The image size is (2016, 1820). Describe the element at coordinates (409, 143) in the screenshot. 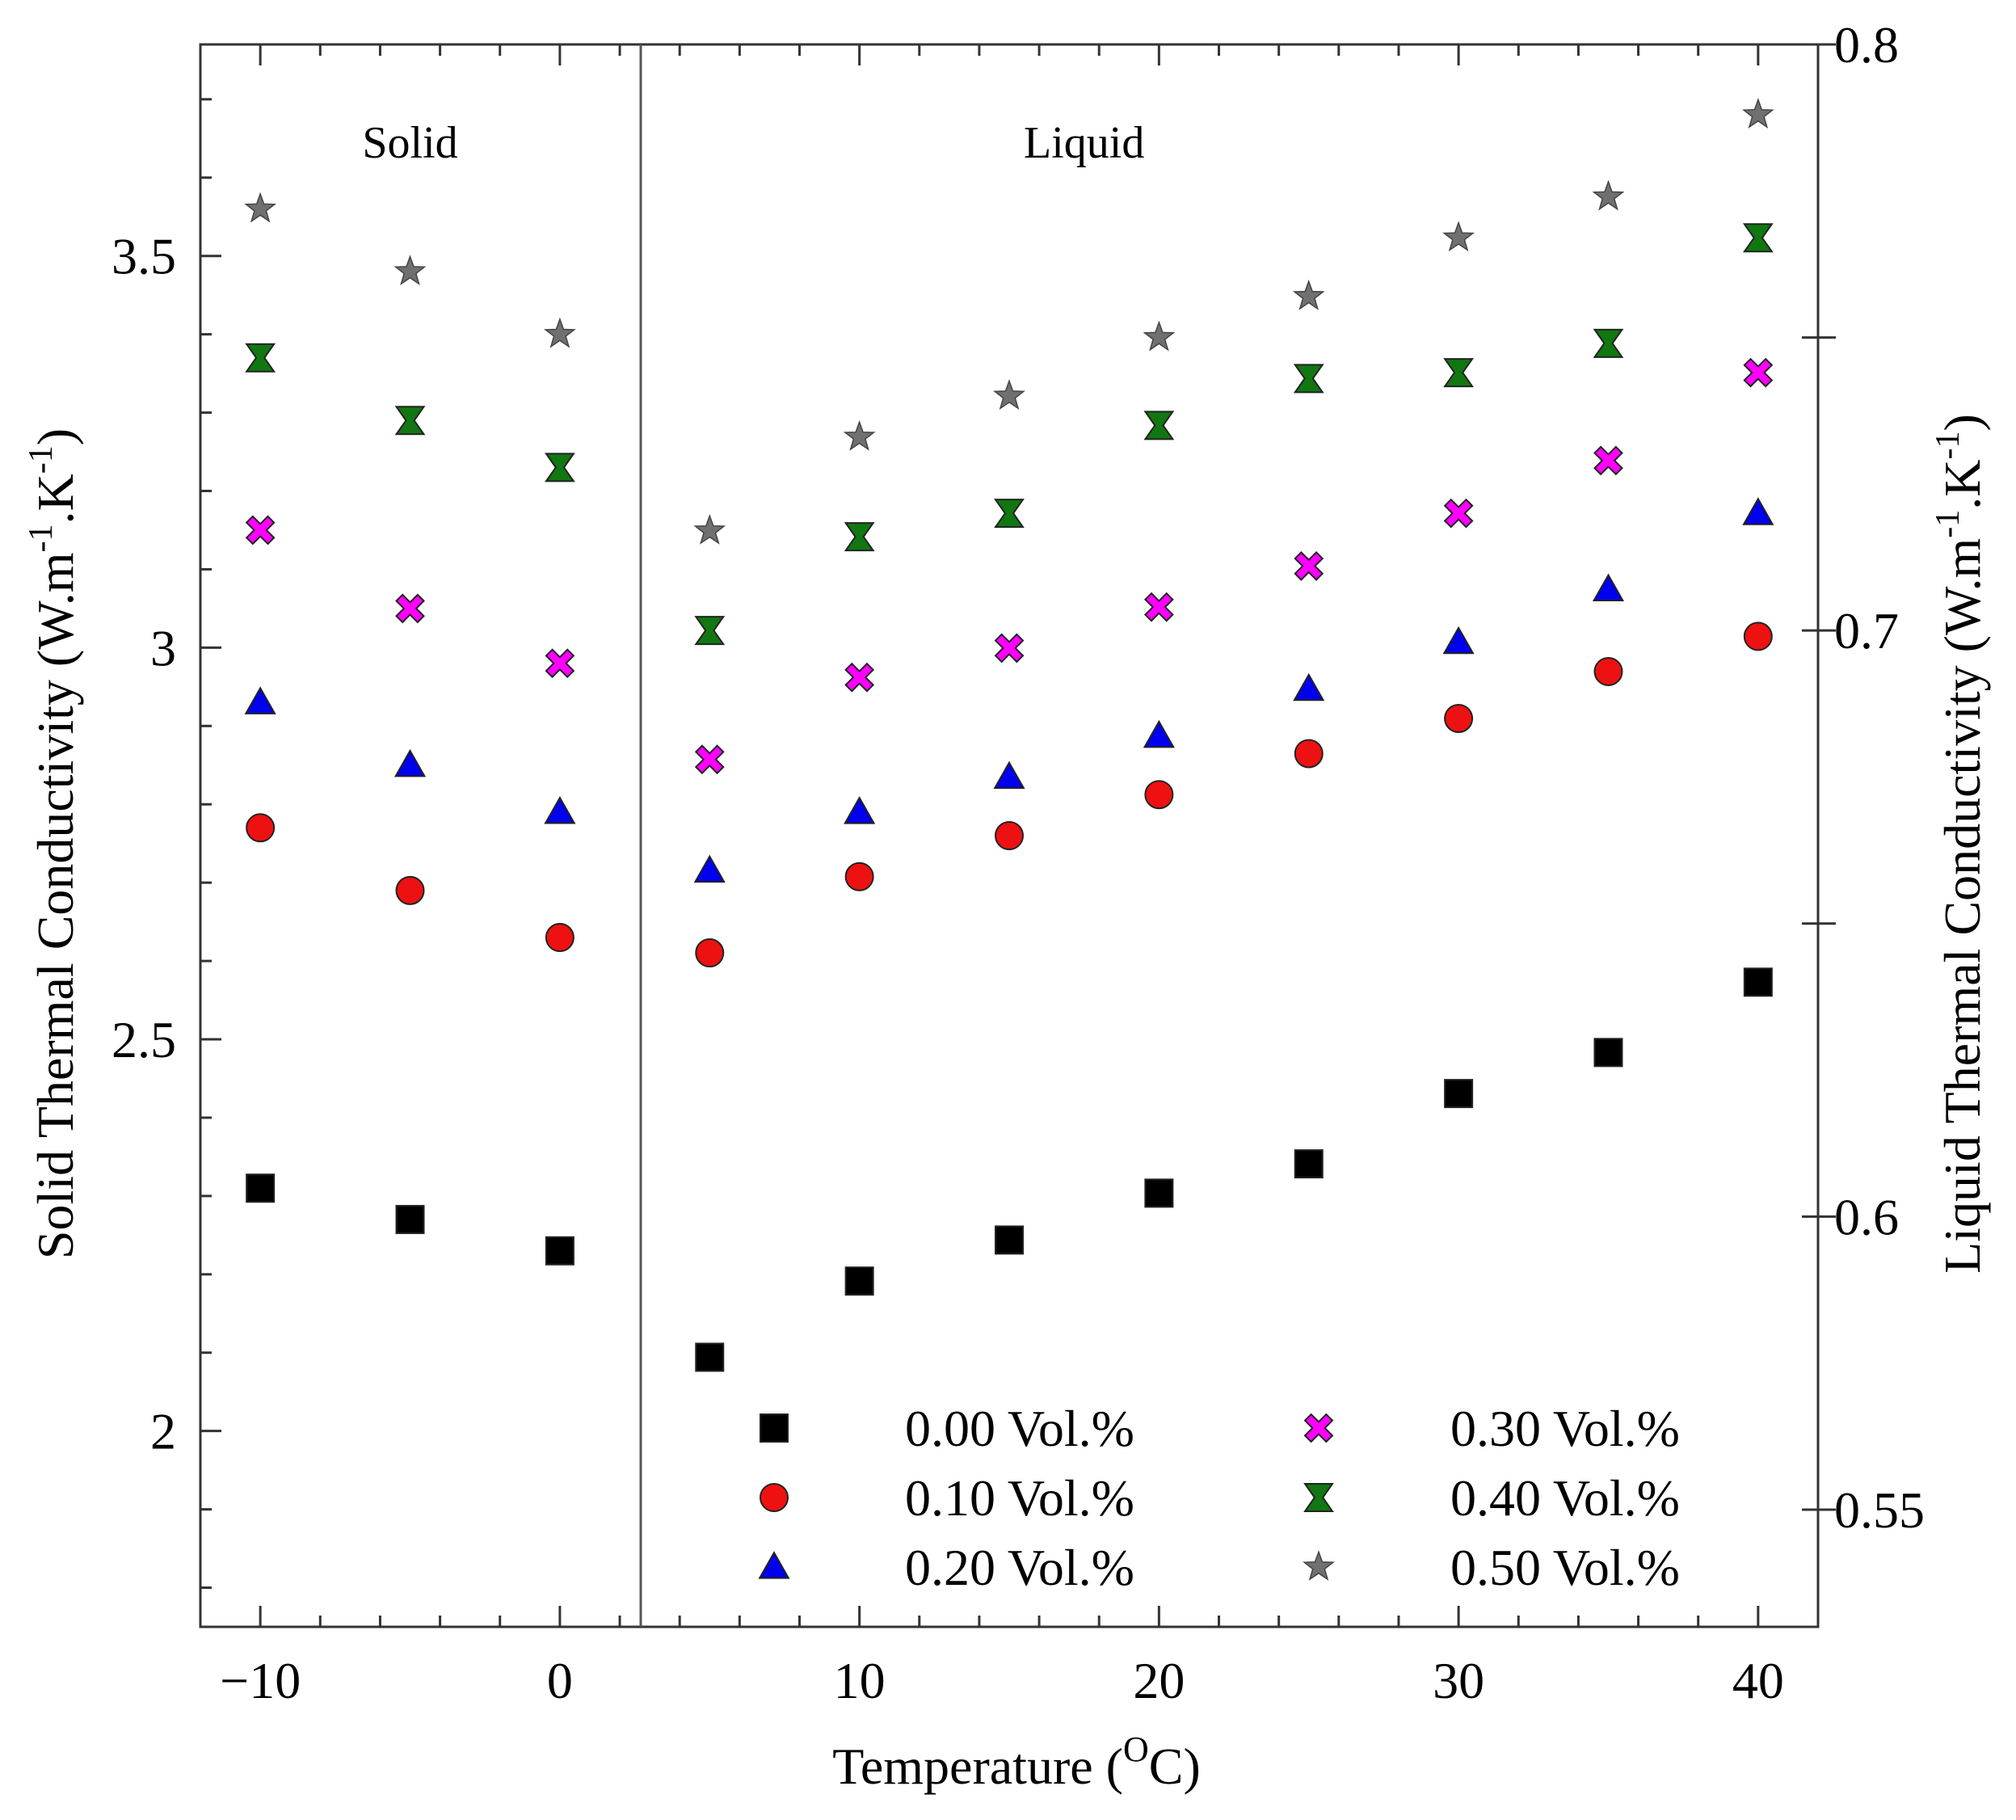

I see `region-label-solid: Solid` at that location.